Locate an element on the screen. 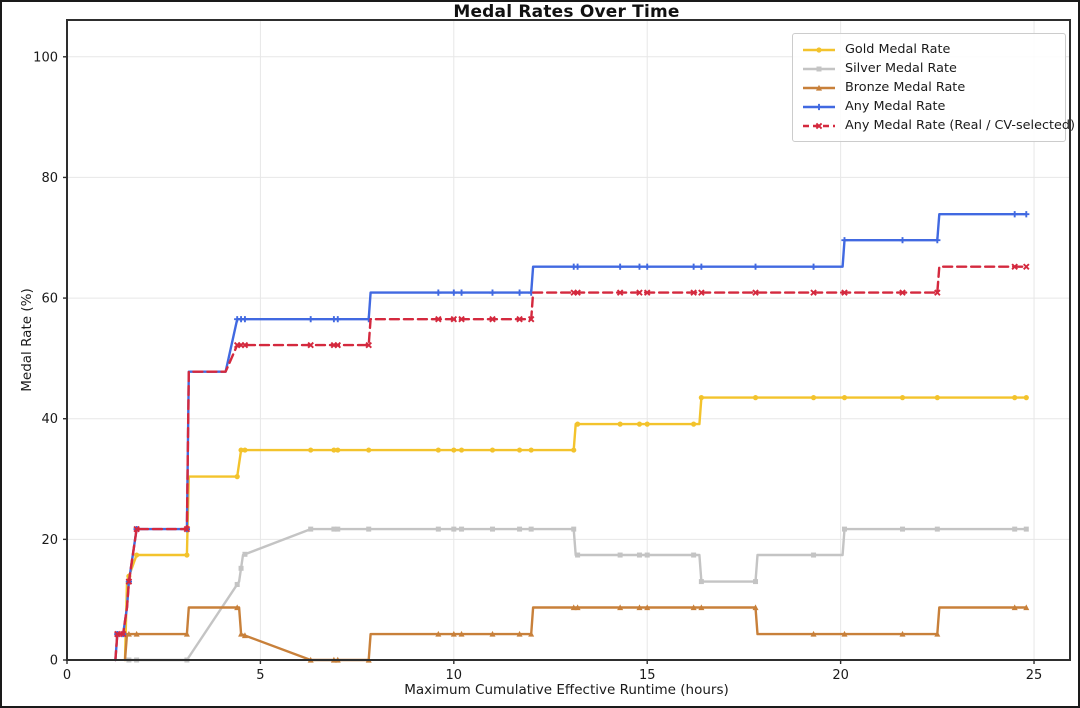 This screenshot has width=1080, height=708. x-tick-label: 15 is located at coordinates (647, 675).